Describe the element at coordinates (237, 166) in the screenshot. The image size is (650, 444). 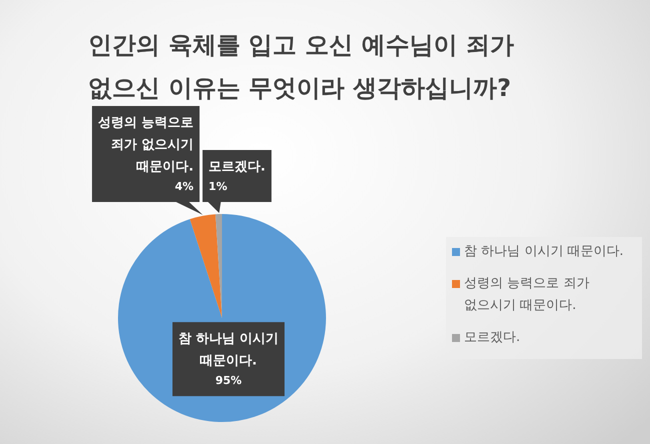
I see `slice-label: 모르겠다.` at that location.